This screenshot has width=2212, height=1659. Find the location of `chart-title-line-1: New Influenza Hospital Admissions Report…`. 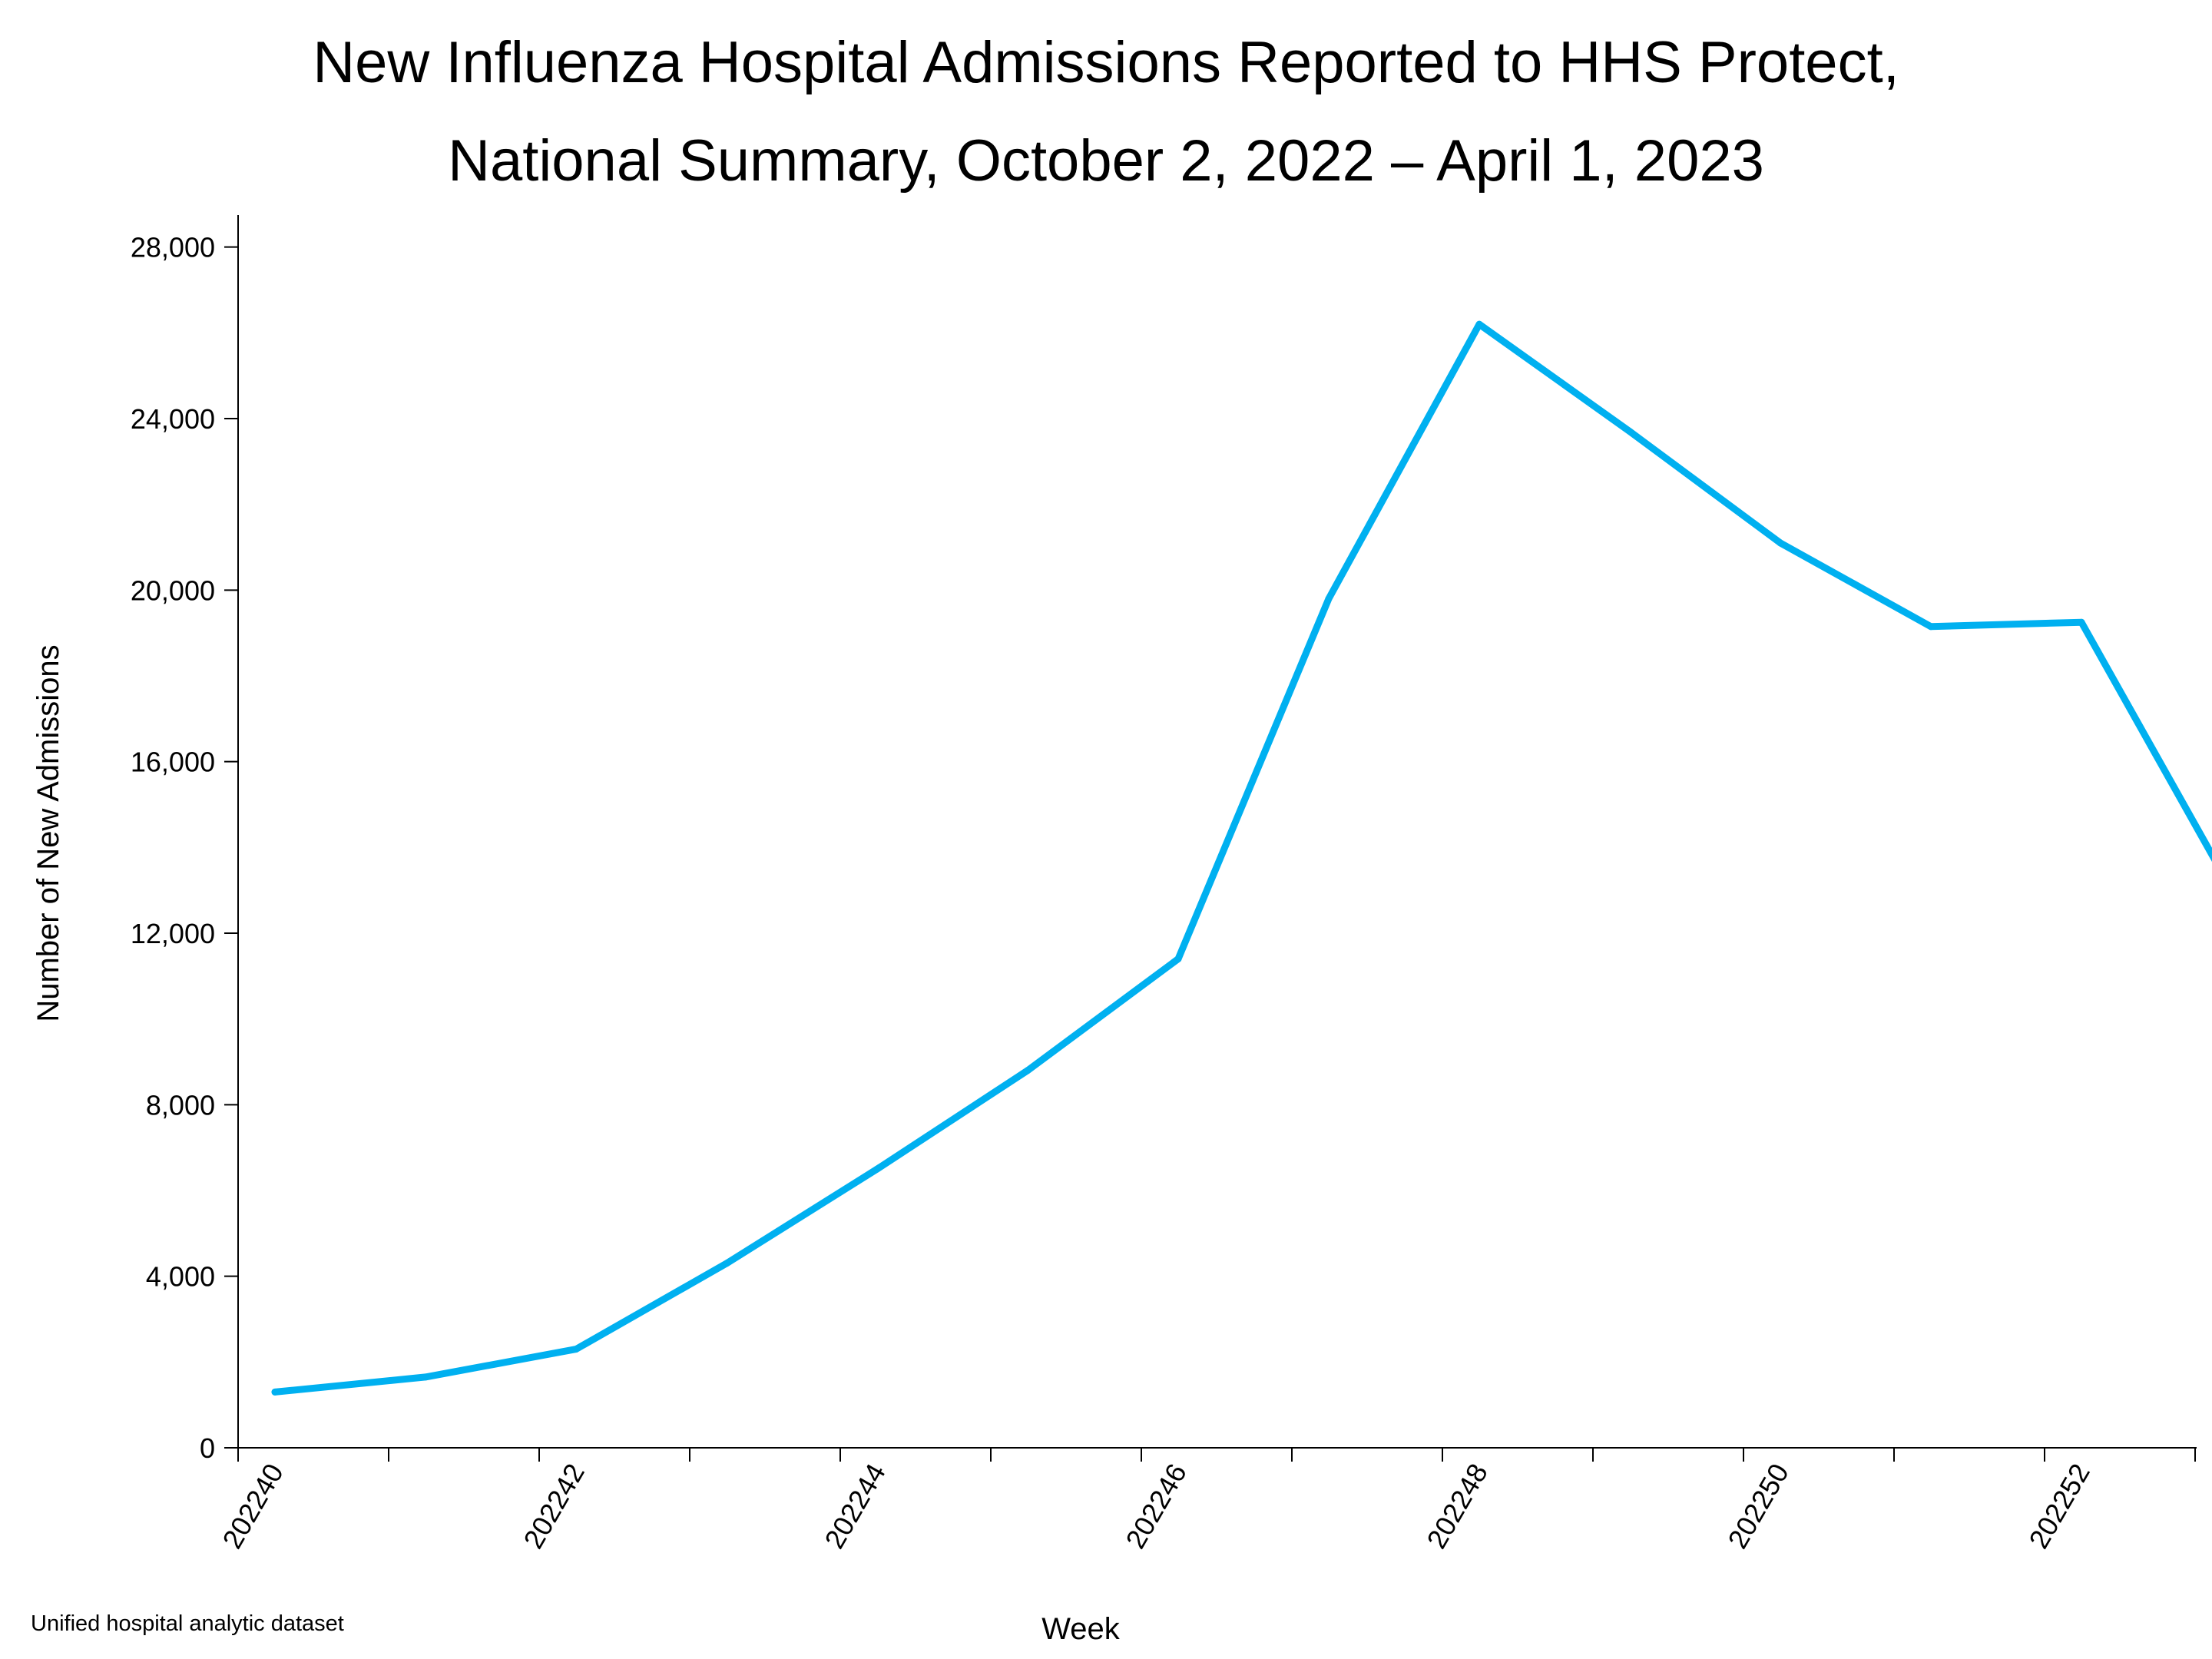

chart-title-line-1: New Influenza Hospital Admissions Report… is located at coordinates (1106, 63).